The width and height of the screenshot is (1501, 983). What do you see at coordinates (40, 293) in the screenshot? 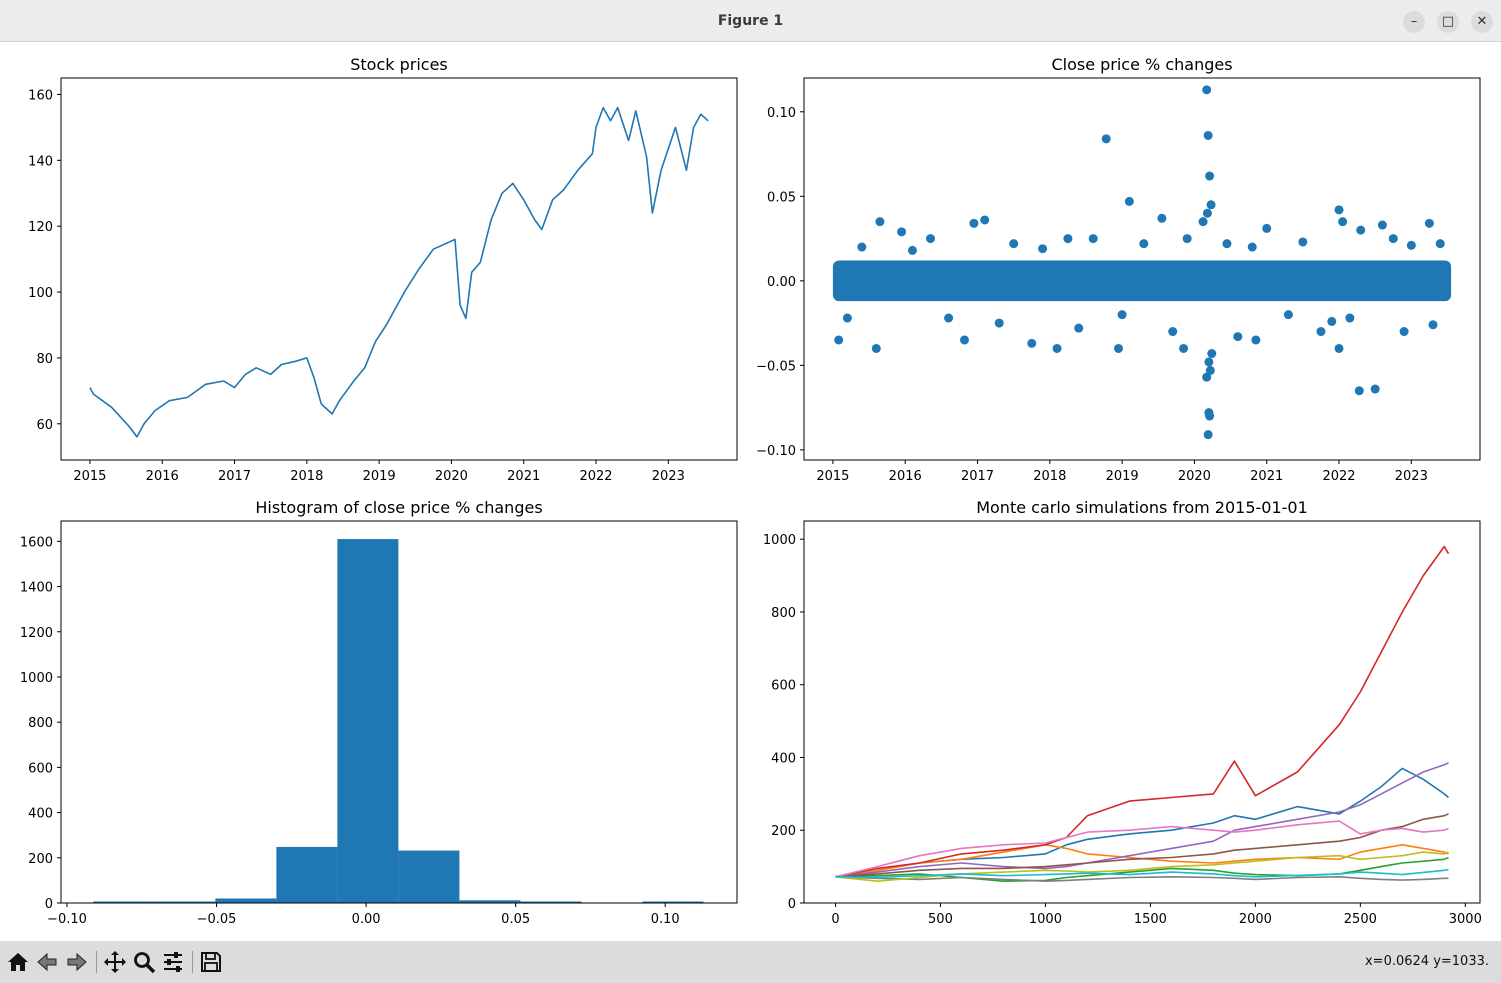
I see `y-tick-label: 100` at bounding box center [40, 293].